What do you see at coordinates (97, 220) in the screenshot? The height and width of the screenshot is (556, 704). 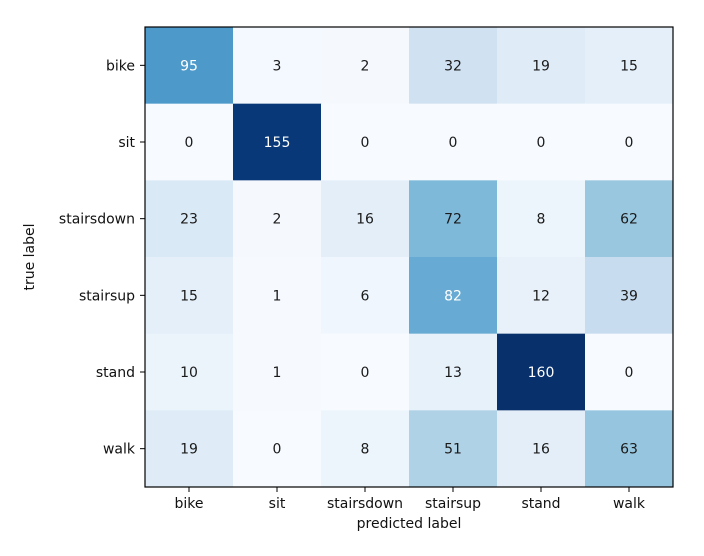 I see `y-tick-label: stairsdown` at bounding box center [97, 220].